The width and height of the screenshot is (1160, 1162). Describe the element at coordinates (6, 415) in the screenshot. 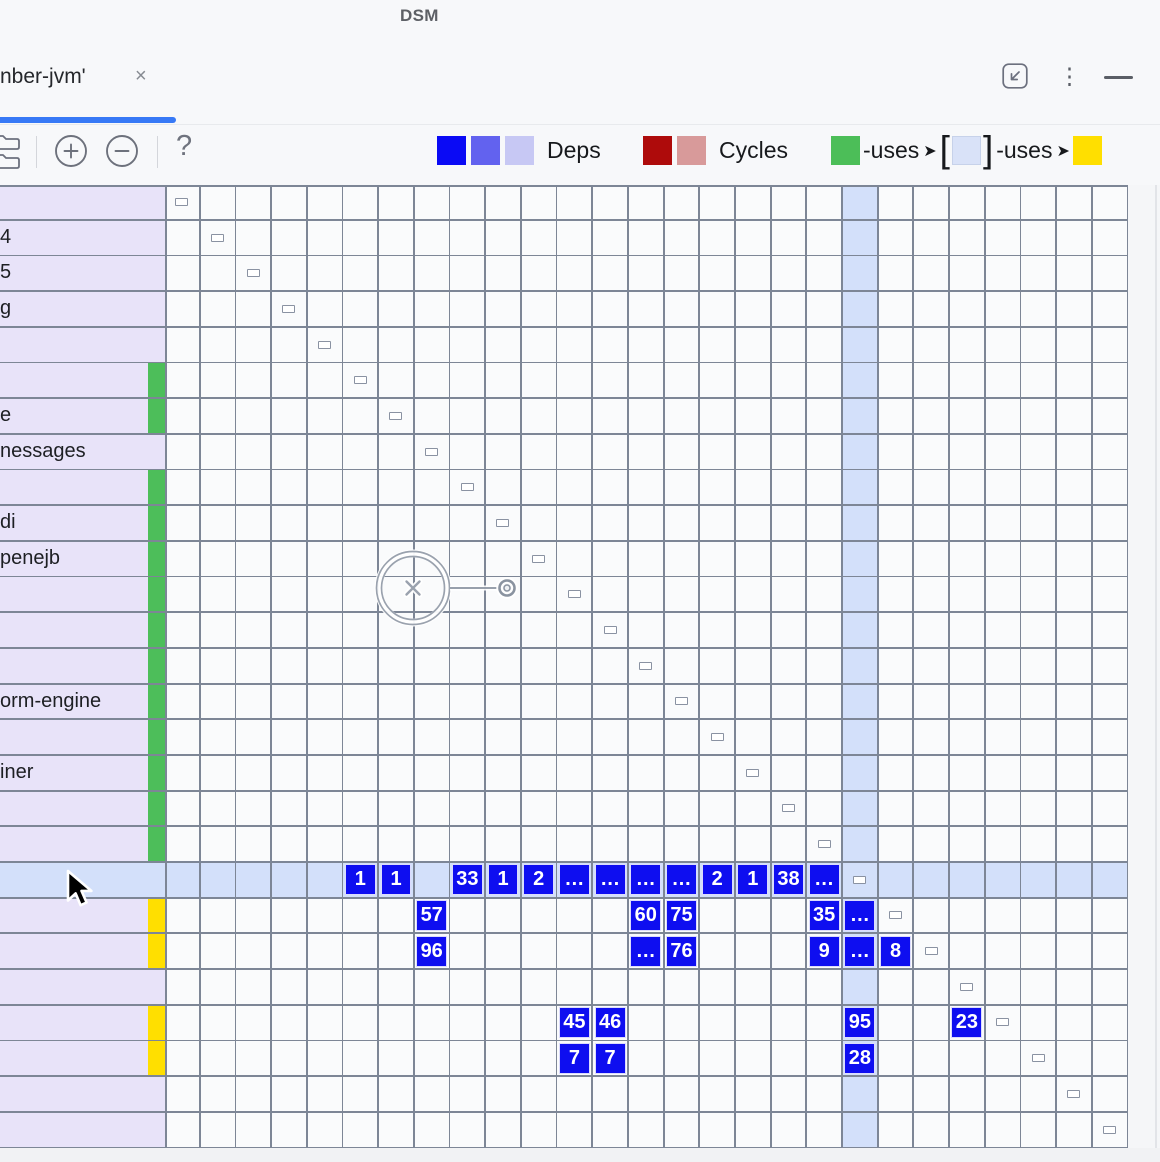

I see `row-label: e` at that location.